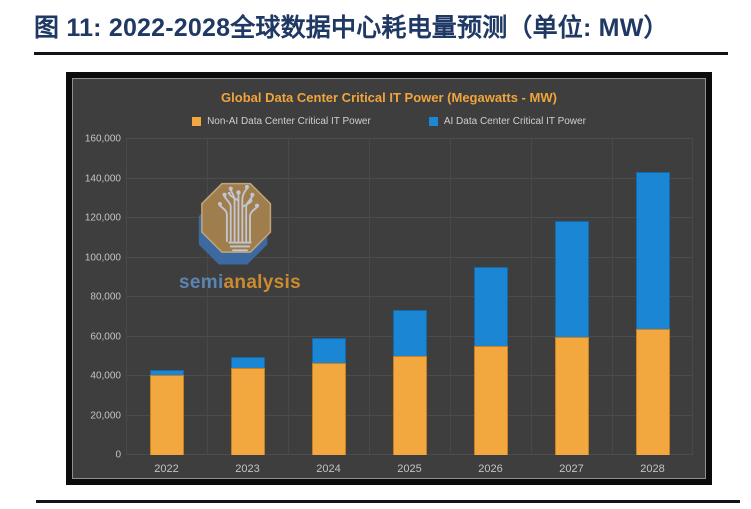 The height and width of the screenshot is (509, 751). Describe the element at coordinates (433, 121) in the screenshot. I see `legend-swatch-ai-icon` at that location.